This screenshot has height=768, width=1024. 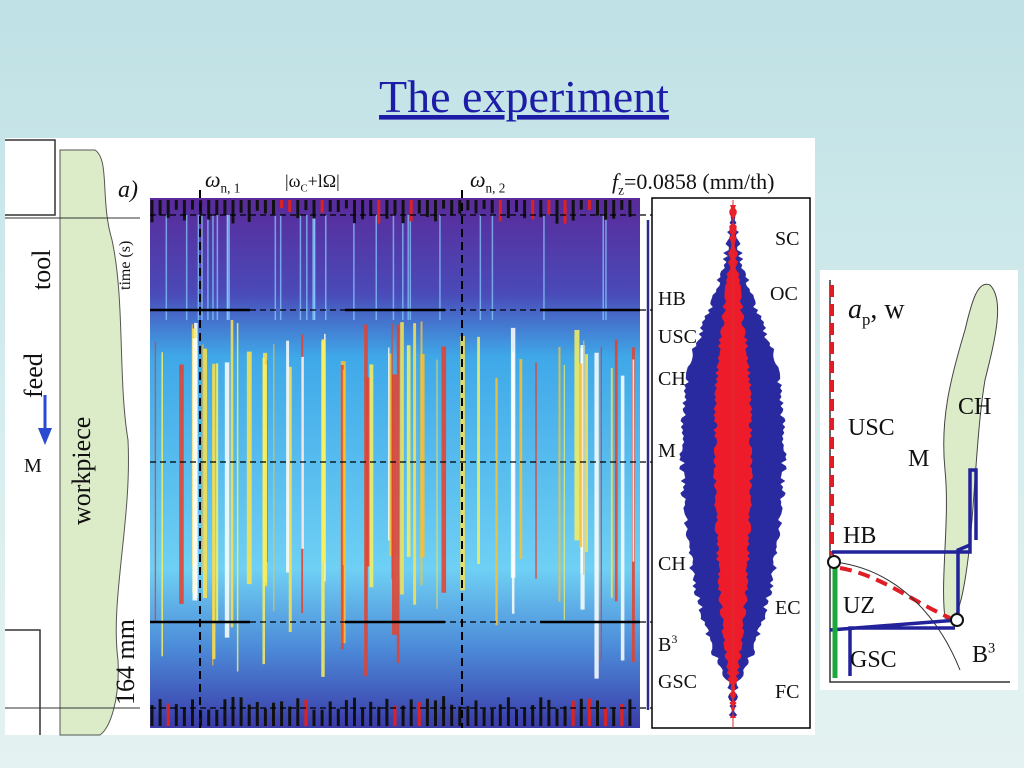 I want to click on label: FC, so click(x=787, y=692).